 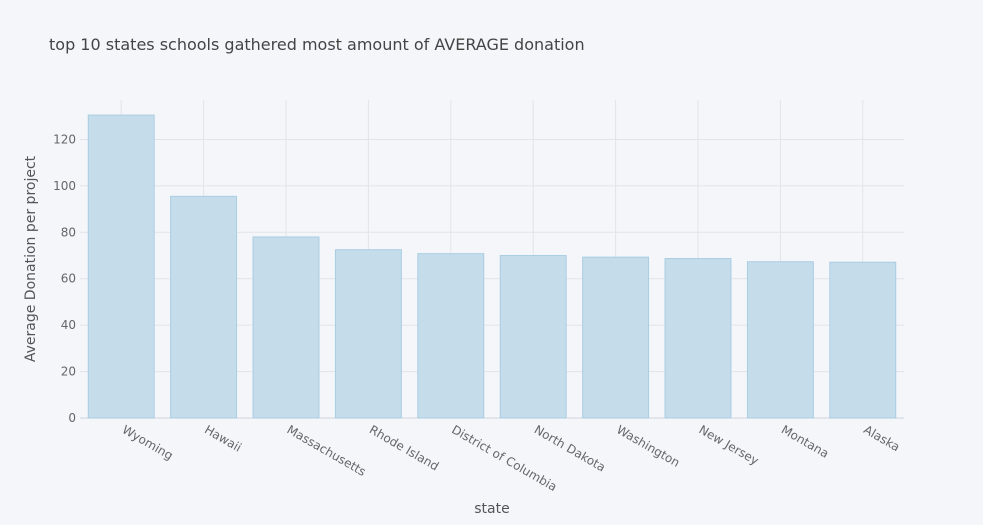 I want to click on x-tick-label: New Jersey, so click(x=729, y=444).